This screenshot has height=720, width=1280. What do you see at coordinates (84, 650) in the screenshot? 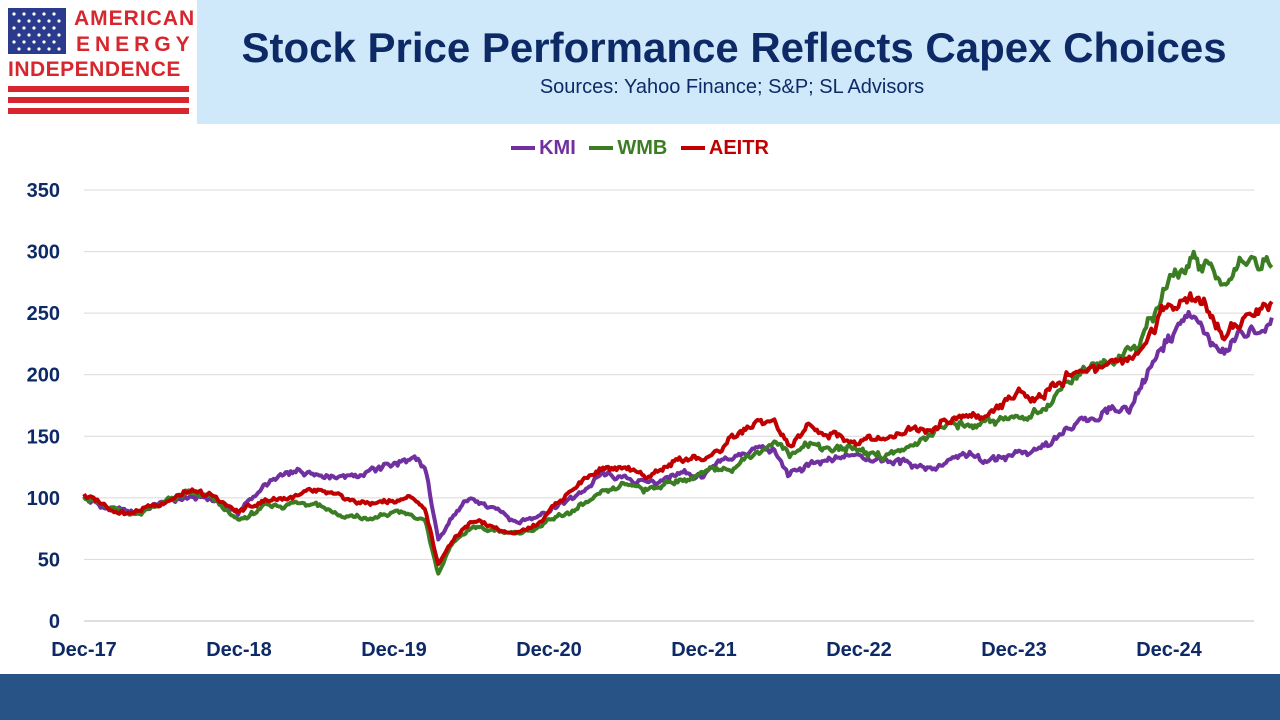
I see `x-tick-label: Dec-17` at bounding box center [84, 650].